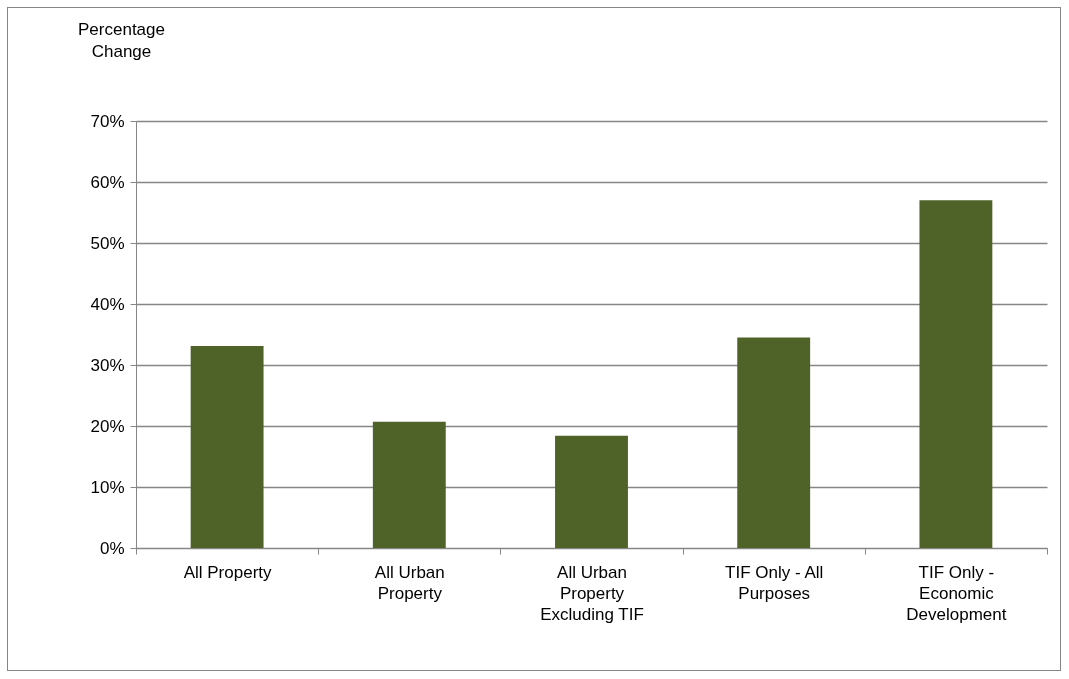  I want to click on y-tick-label: 40%, so click(107, 304).